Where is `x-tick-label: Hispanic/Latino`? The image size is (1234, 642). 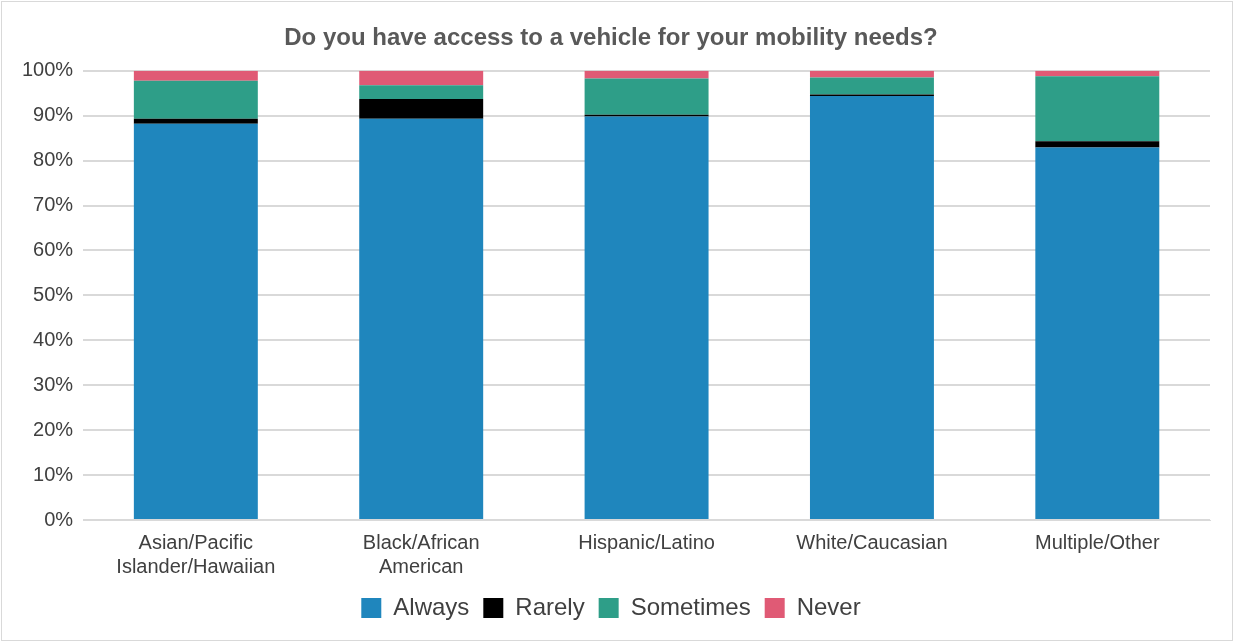 x-tick-label: Hispanic/Latino is located at coordinates (646, 541).